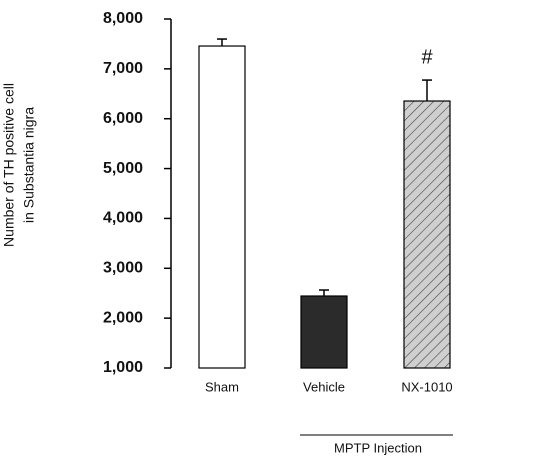  I want to click on y-tick-label: 6,000, so click(123, 118).